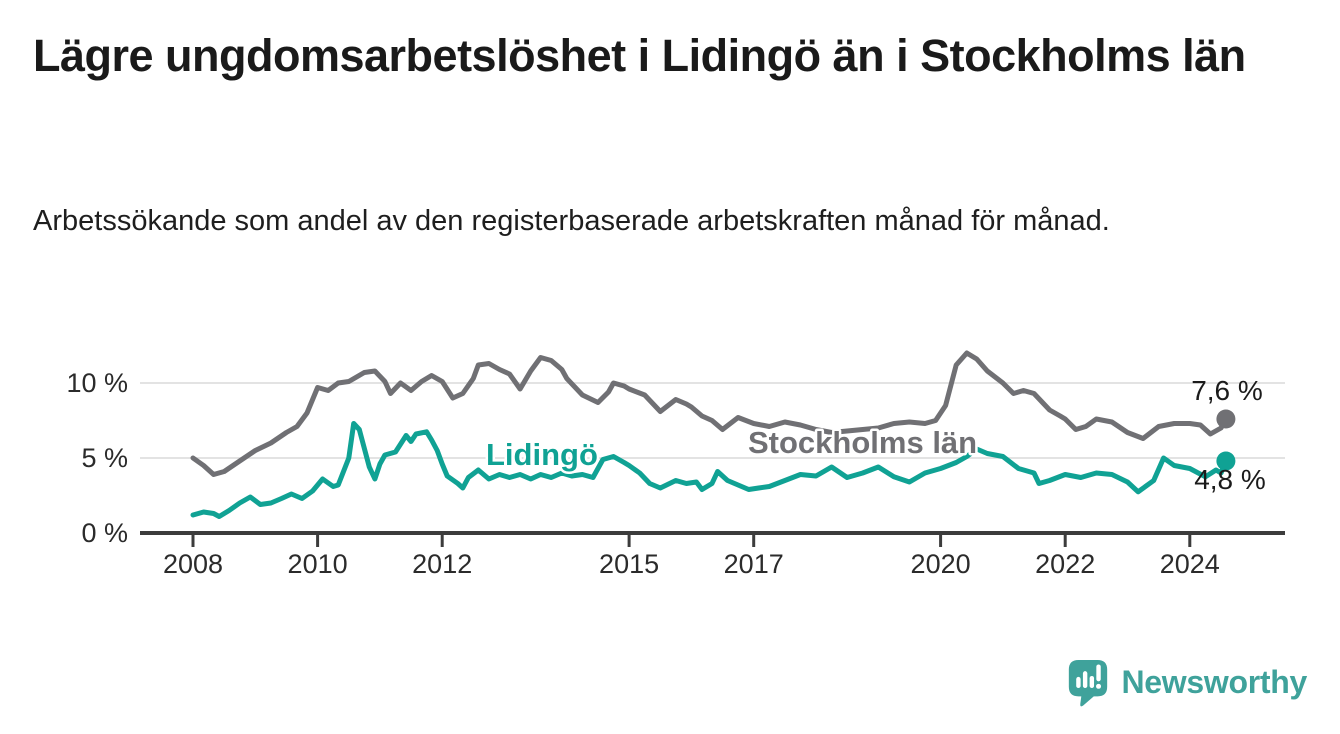 This screenshot has width=1340, height=734. Describe the element at coordinates (1098, 686) in the screenshot. I see `logo-exclamation-dot` at that location.